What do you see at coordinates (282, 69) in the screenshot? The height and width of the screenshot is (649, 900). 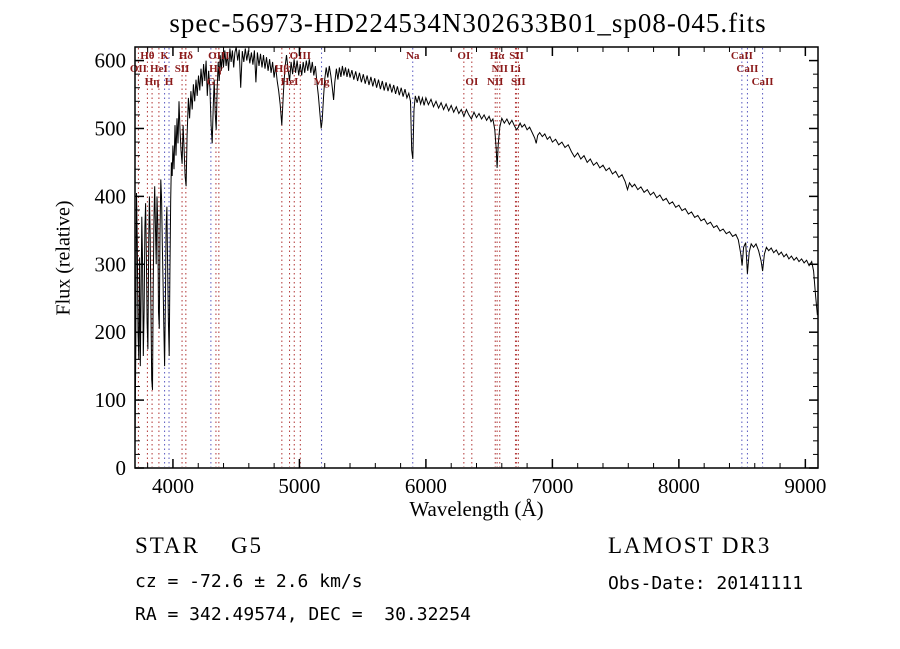 I see `spectral-line-label: Hβ` at bounding box center [282, 69].